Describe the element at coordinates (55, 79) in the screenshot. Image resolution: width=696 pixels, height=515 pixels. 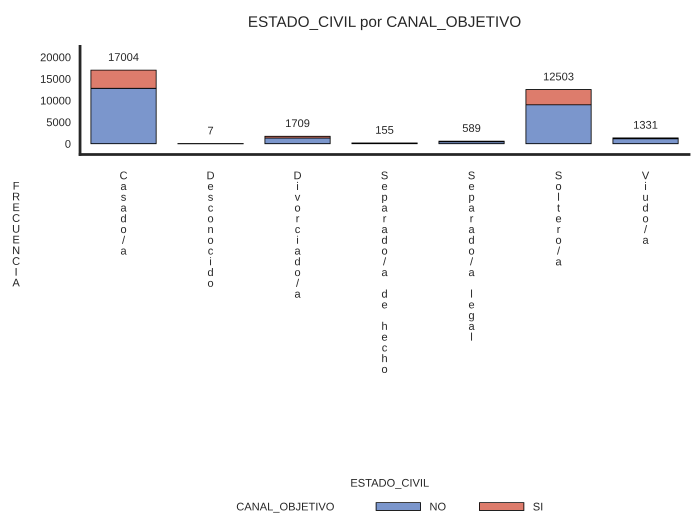
I see `y-tick-label: 15000` at that location.